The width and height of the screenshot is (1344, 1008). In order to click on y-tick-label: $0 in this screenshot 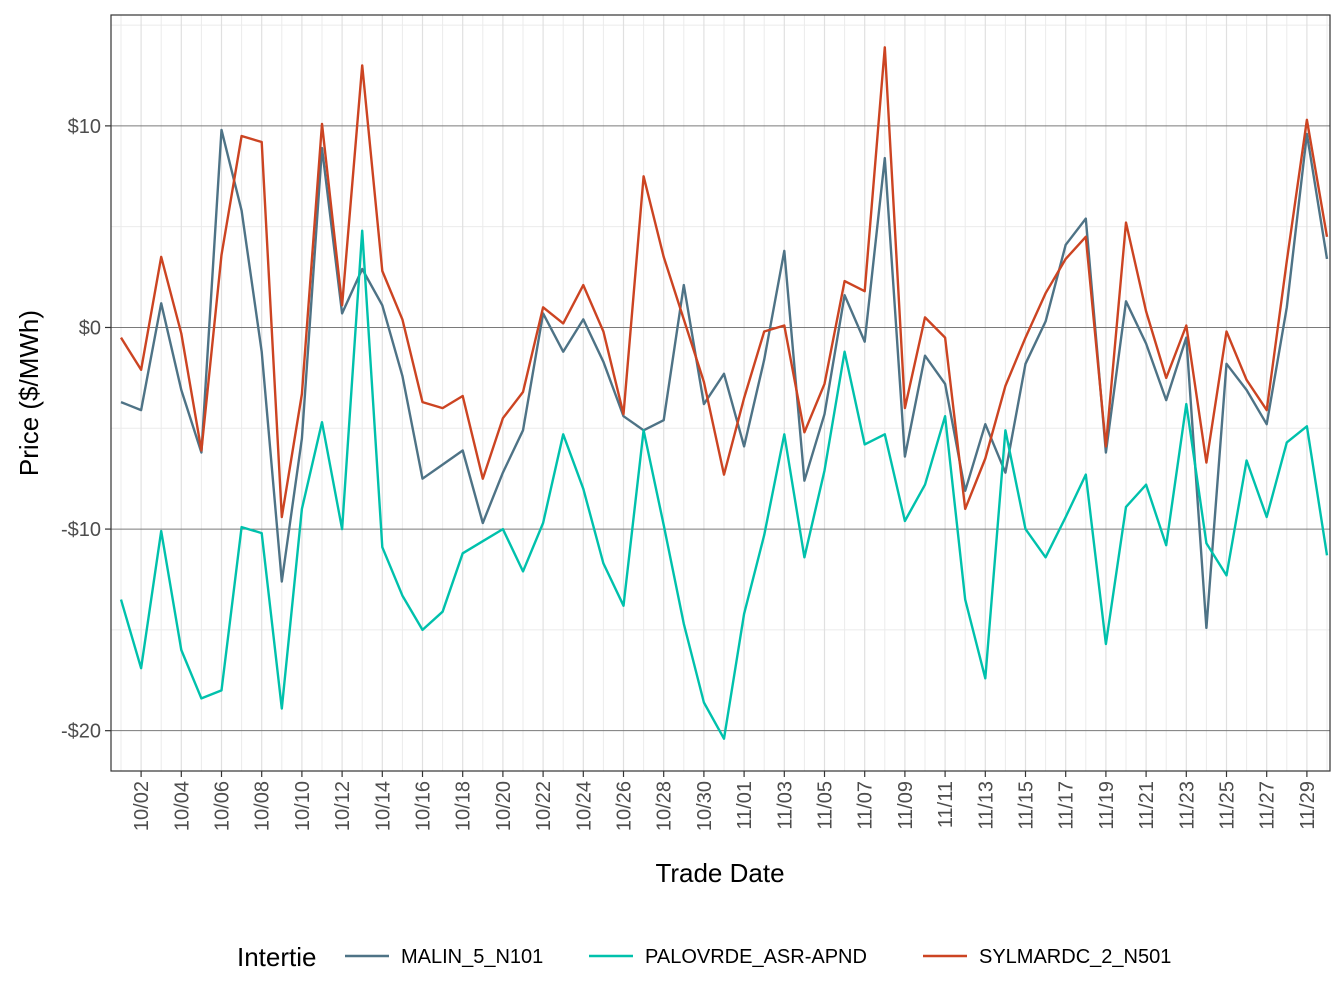, I will do `click(90, 328)`.